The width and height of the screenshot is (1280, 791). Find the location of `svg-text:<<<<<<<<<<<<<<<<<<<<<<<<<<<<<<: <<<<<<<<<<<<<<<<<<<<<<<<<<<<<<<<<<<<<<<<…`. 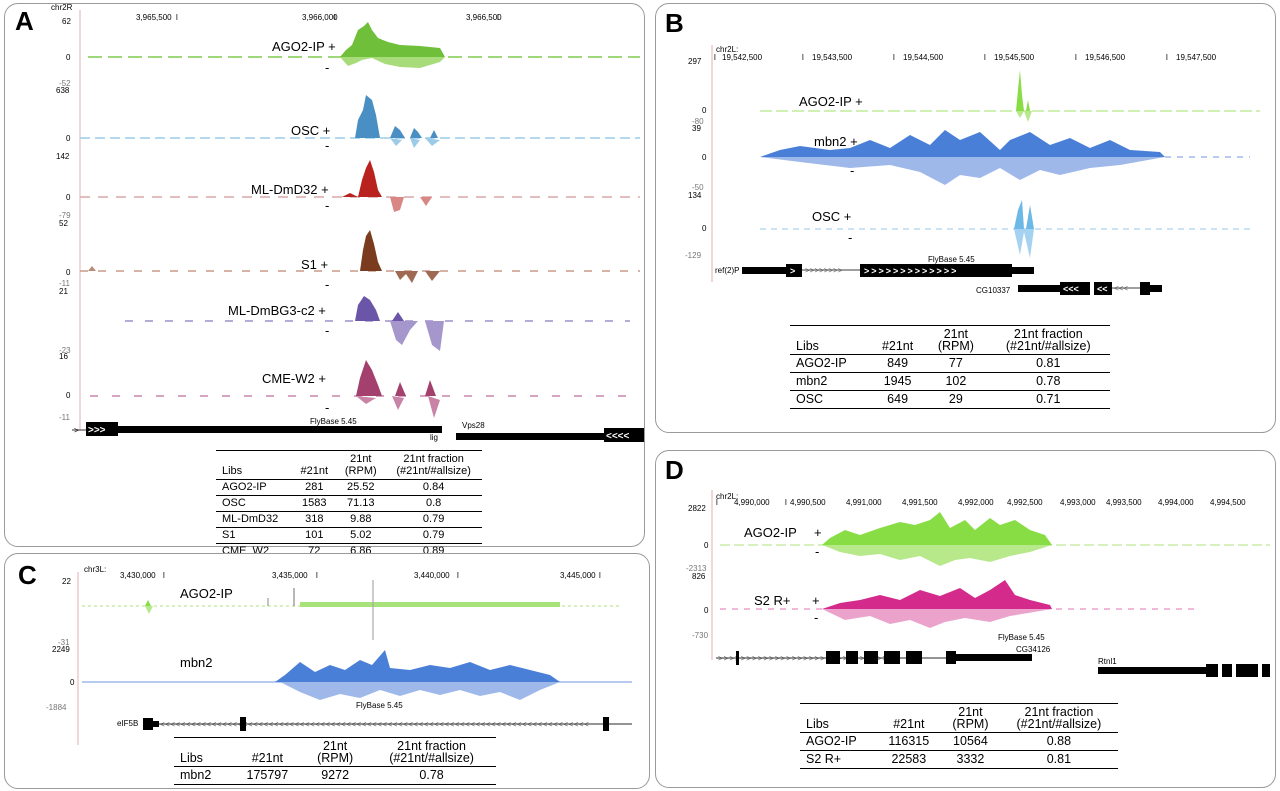

svg-text:<<<<<<<<<<<<<<<<<<<<<<<<<<<<<<: <<<<<<<<<<<<<<<<<<<<<<<<<<<<<<<<<<<<<<<<… is located at coordinates (374, 724).